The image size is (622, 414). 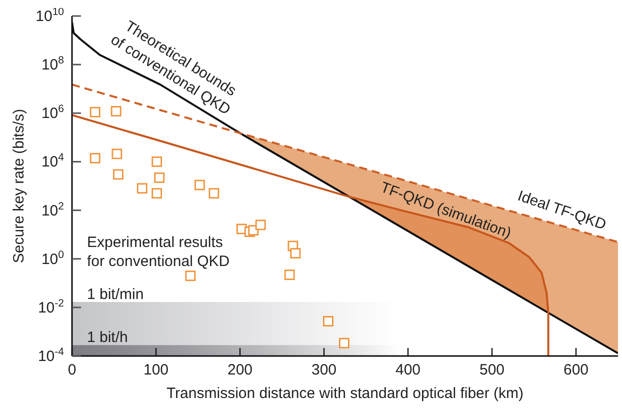 I want to click on y-tick-label: 10$^{4}$, so click(x=52, y=161).